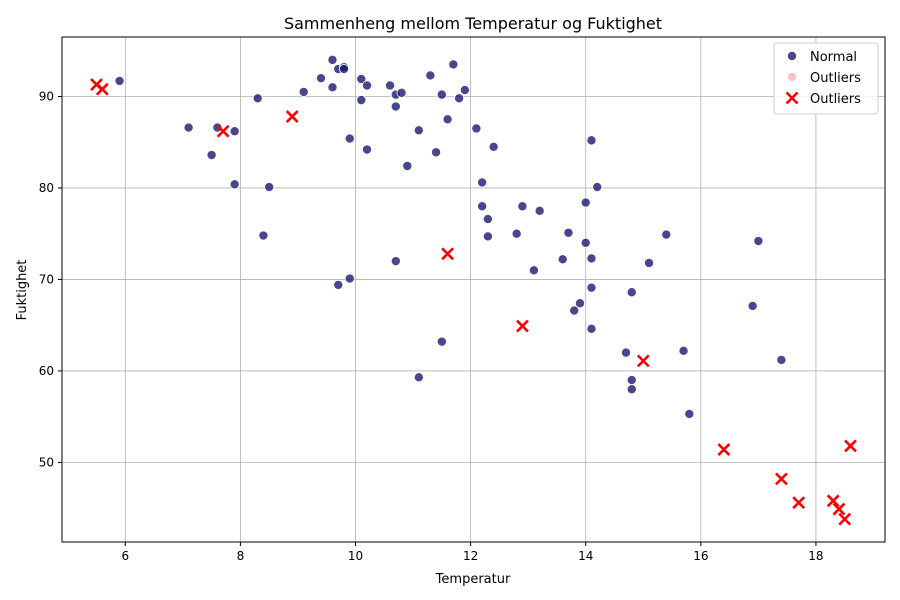  Describe the element at coordinates (470, 556) in the screenshot. I see `x-tick-label: 12` at that location.